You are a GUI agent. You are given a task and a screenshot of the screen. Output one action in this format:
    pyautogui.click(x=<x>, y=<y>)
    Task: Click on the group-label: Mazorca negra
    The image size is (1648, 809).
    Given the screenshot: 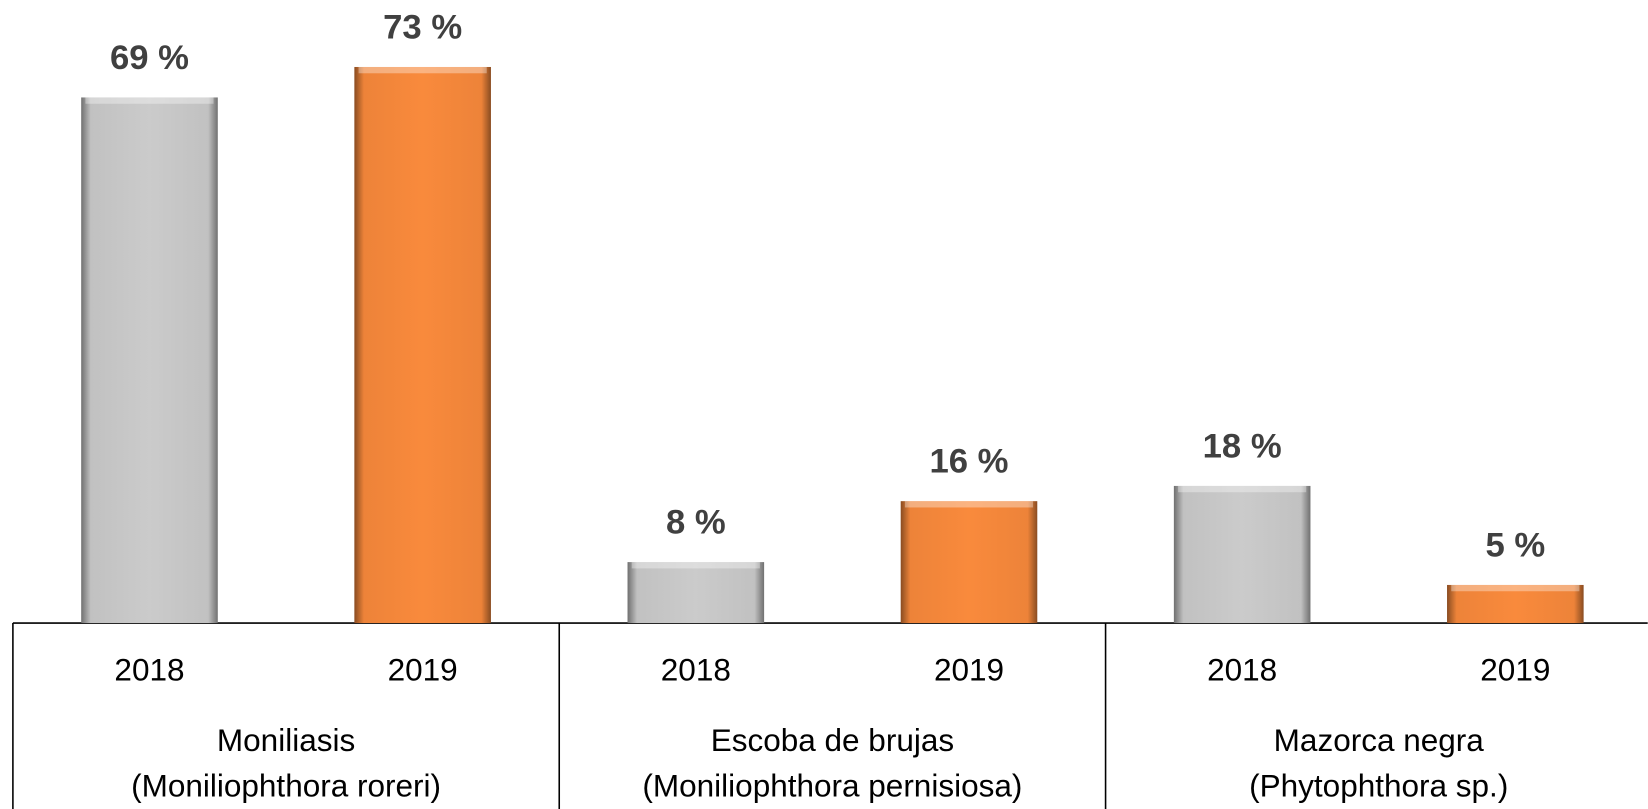 What is the action you would take?
    pyautogui.click(x=1379, y=740)
    